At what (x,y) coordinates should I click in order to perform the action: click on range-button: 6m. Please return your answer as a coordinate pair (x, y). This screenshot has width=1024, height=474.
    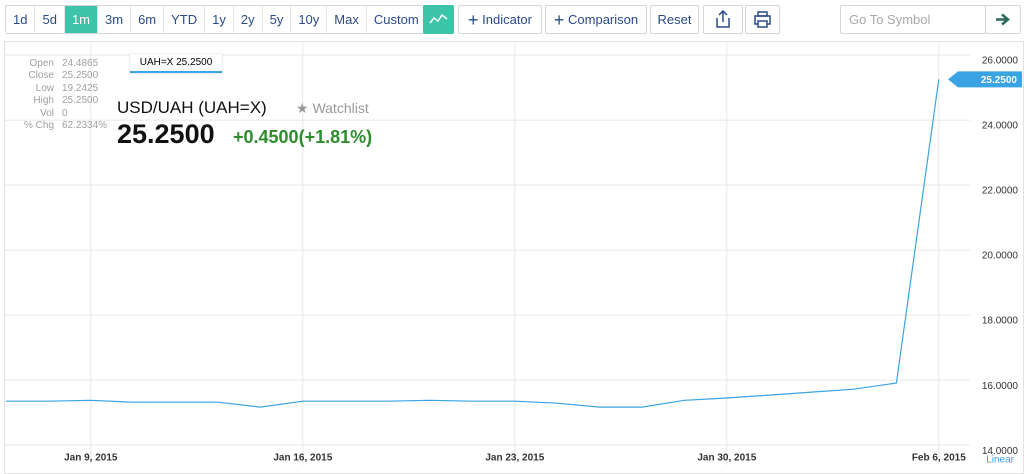
    Looking at the image, I should click on (148, 19).